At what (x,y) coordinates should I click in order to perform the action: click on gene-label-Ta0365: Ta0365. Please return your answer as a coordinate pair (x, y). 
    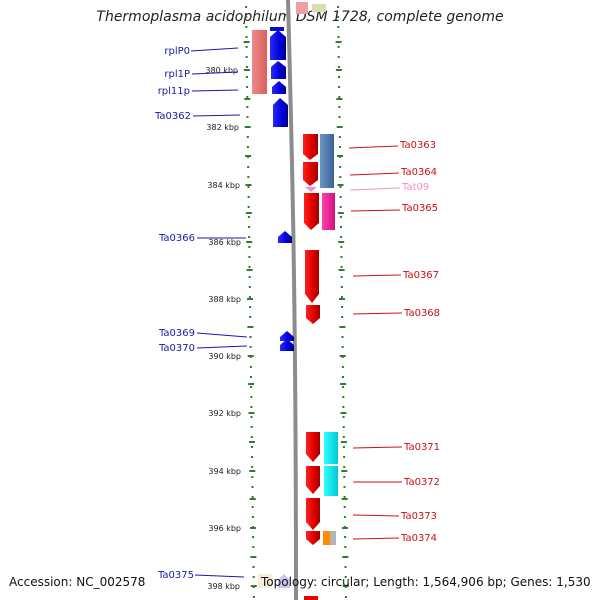
    Looking at the image, I should click on (419, 208).